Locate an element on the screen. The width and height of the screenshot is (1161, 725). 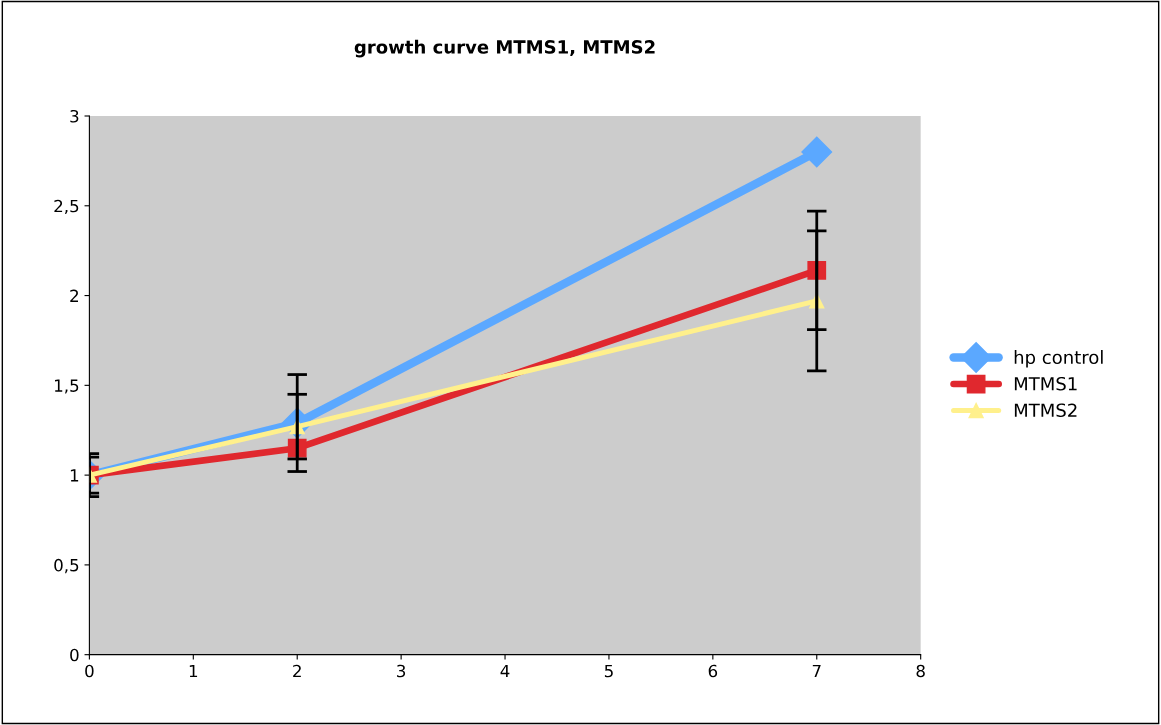
y-tick-label: 2 is located at coordinates (74, 295).